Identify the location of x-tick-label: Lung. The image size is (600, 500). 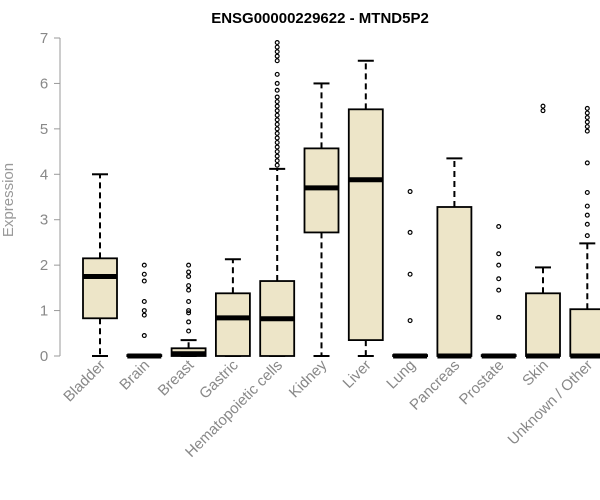
(401, 375).